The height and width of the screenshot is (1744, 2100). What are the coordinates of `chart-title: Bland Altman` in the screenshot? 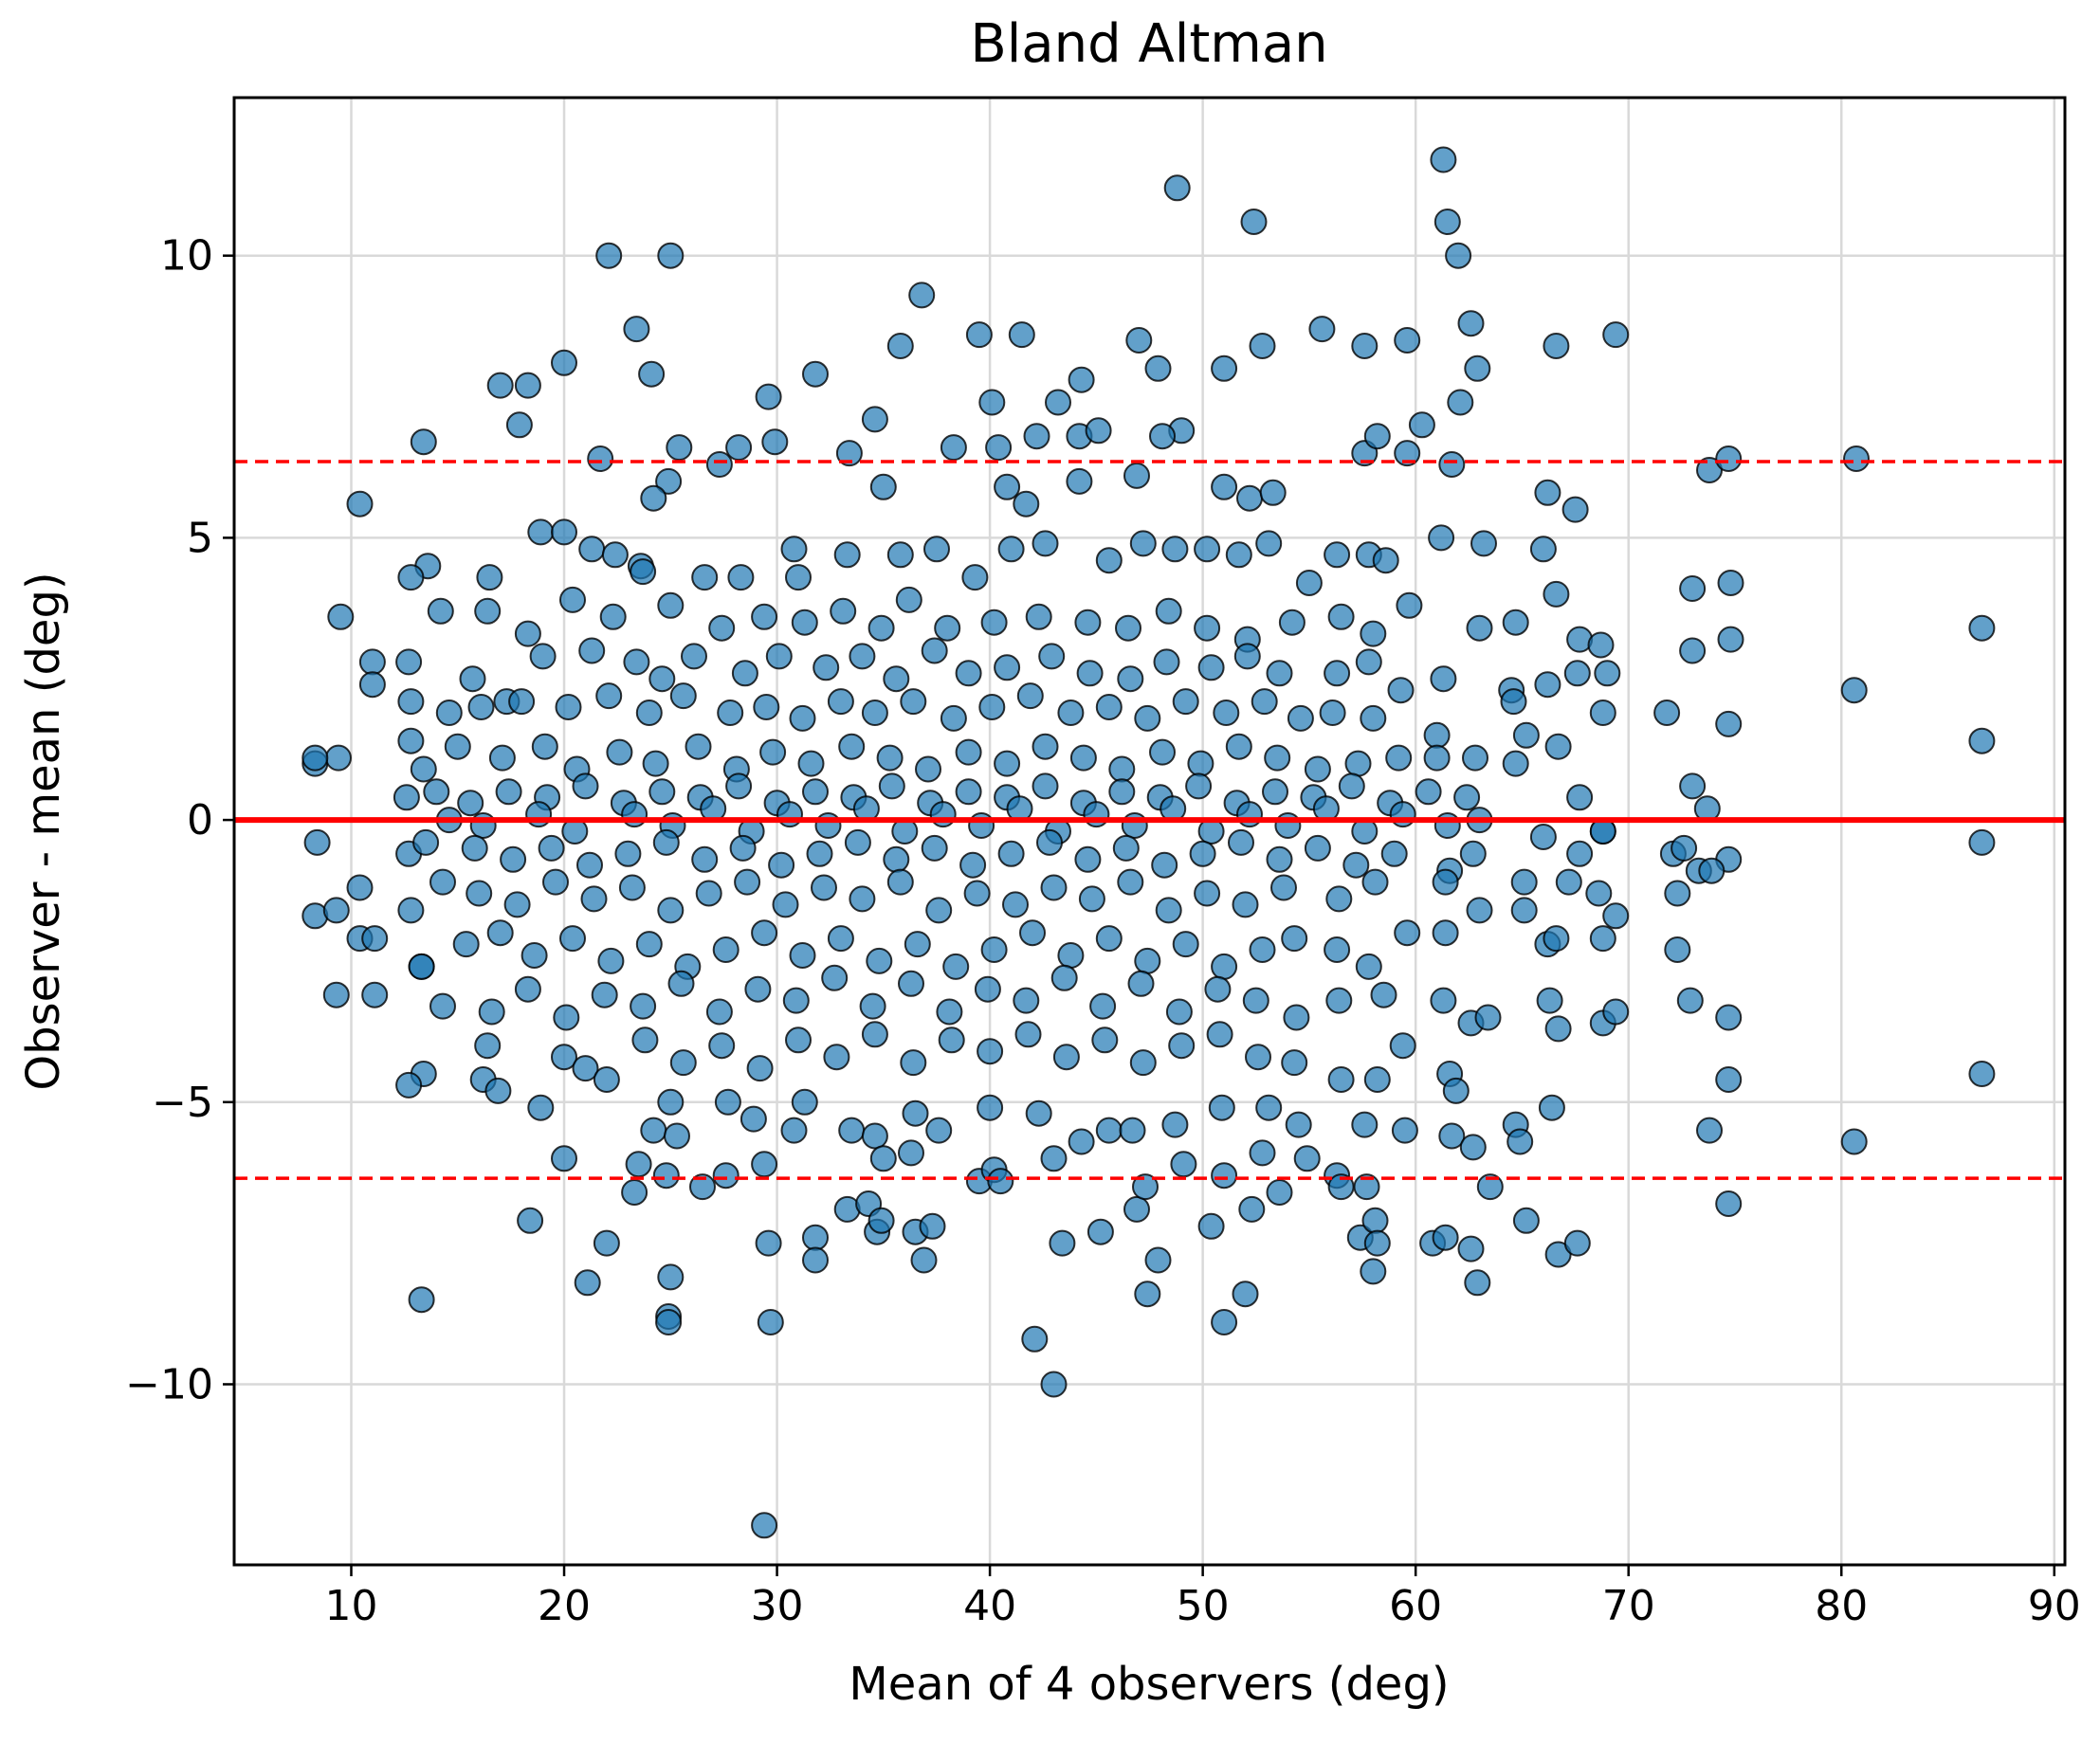 It's located at (1148, 44).